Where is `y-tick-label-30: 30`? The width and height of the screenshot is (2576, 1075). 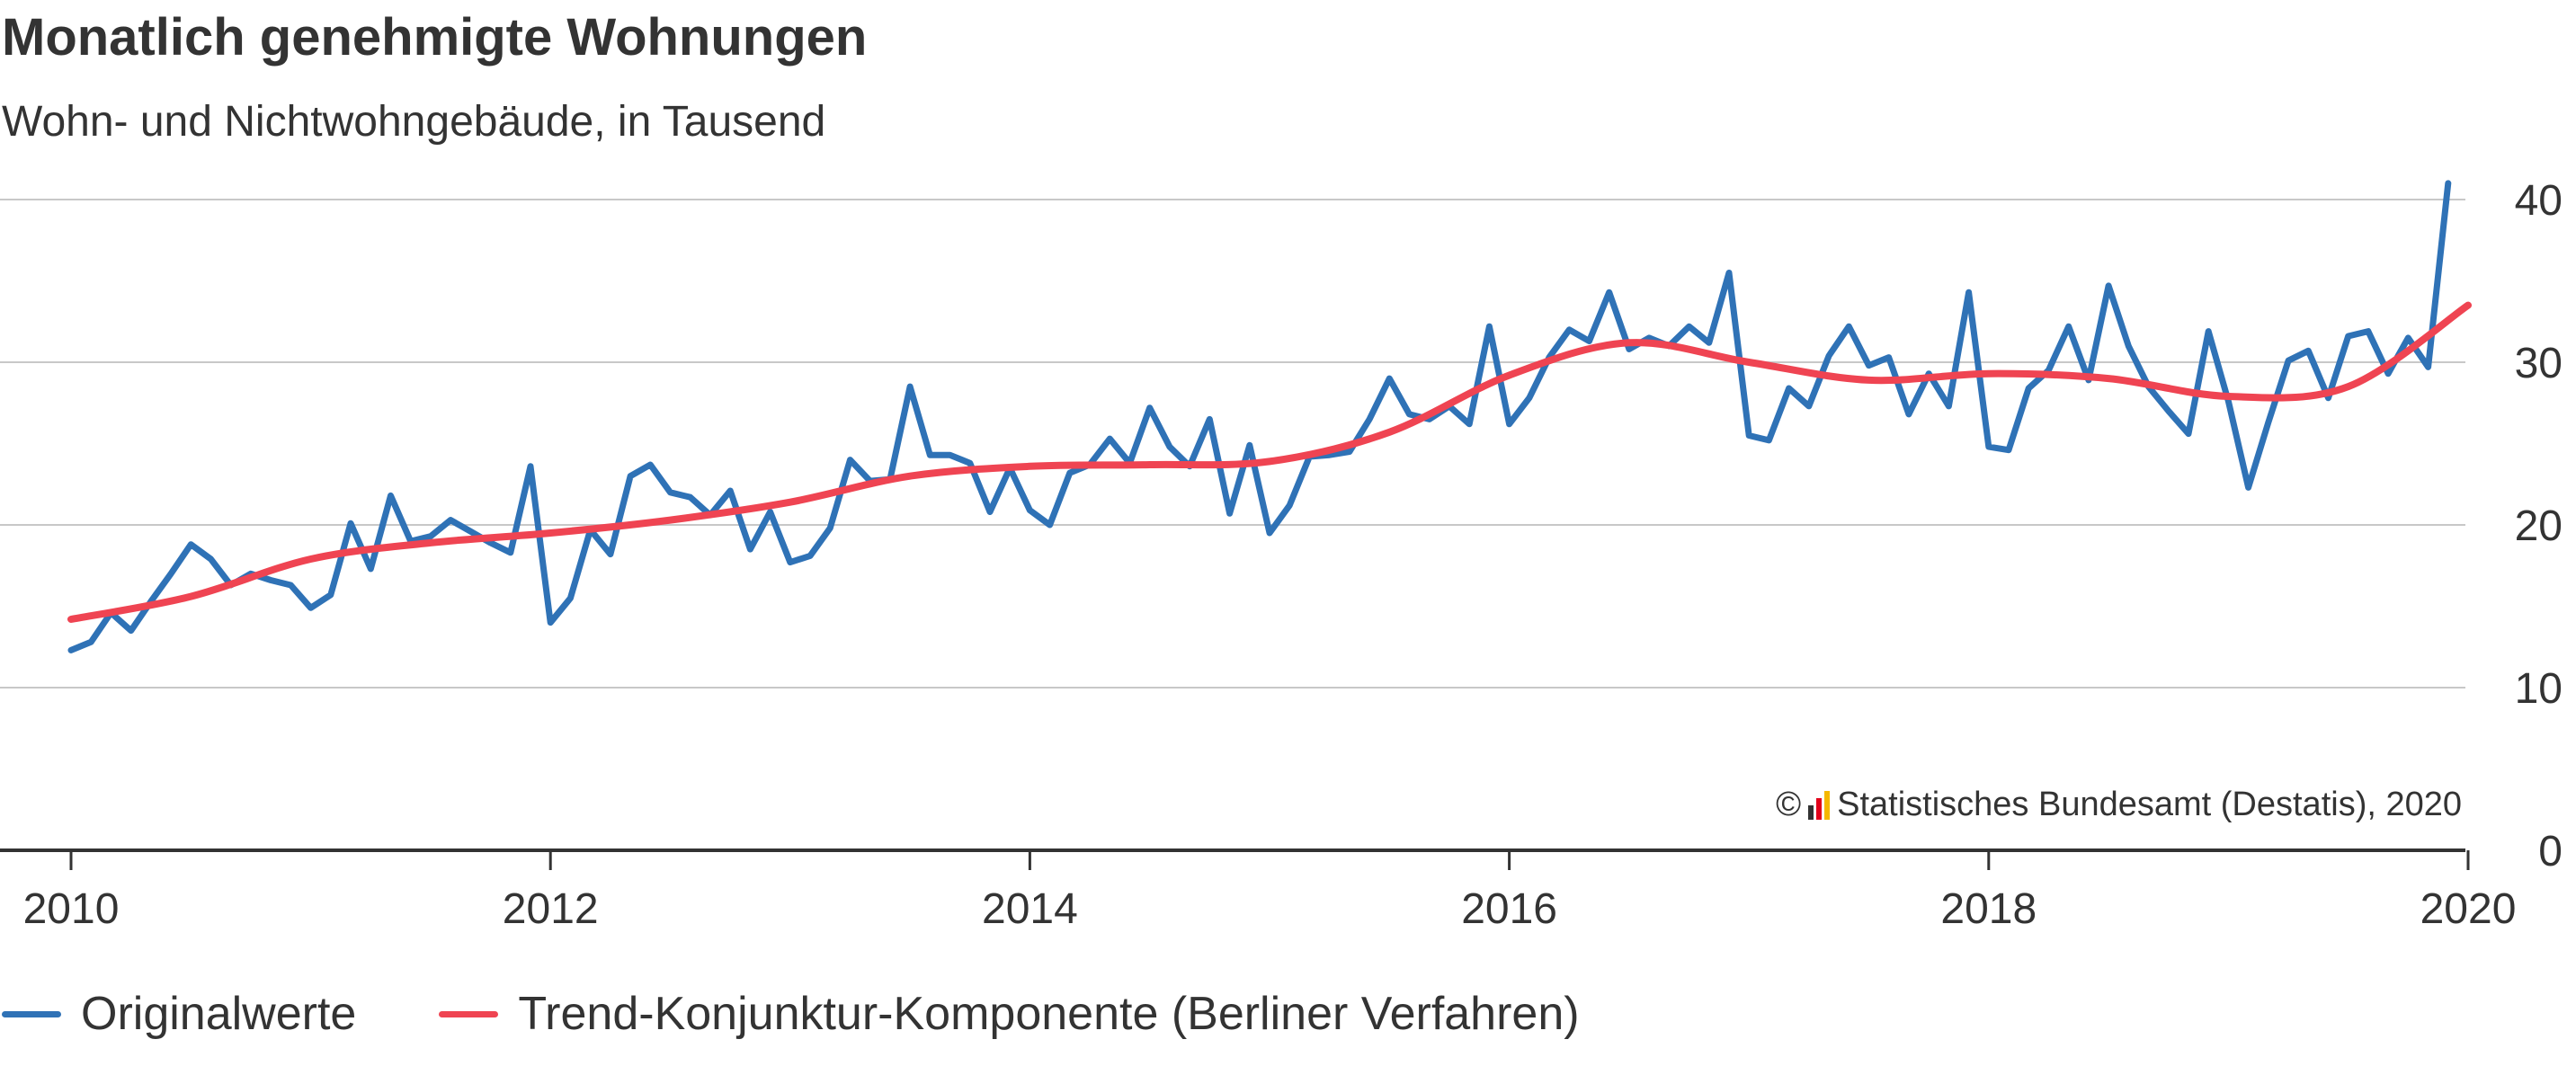
y-tick-label-30: 30 is located at coordinates (2539, 364).